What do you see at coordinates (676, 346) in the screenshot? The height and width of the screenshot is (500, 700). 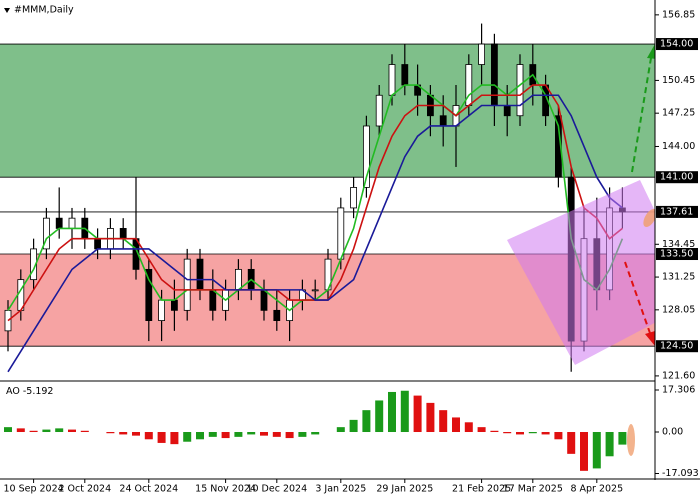 I see `level-label: 124.50` at bounding box center [676, 346].